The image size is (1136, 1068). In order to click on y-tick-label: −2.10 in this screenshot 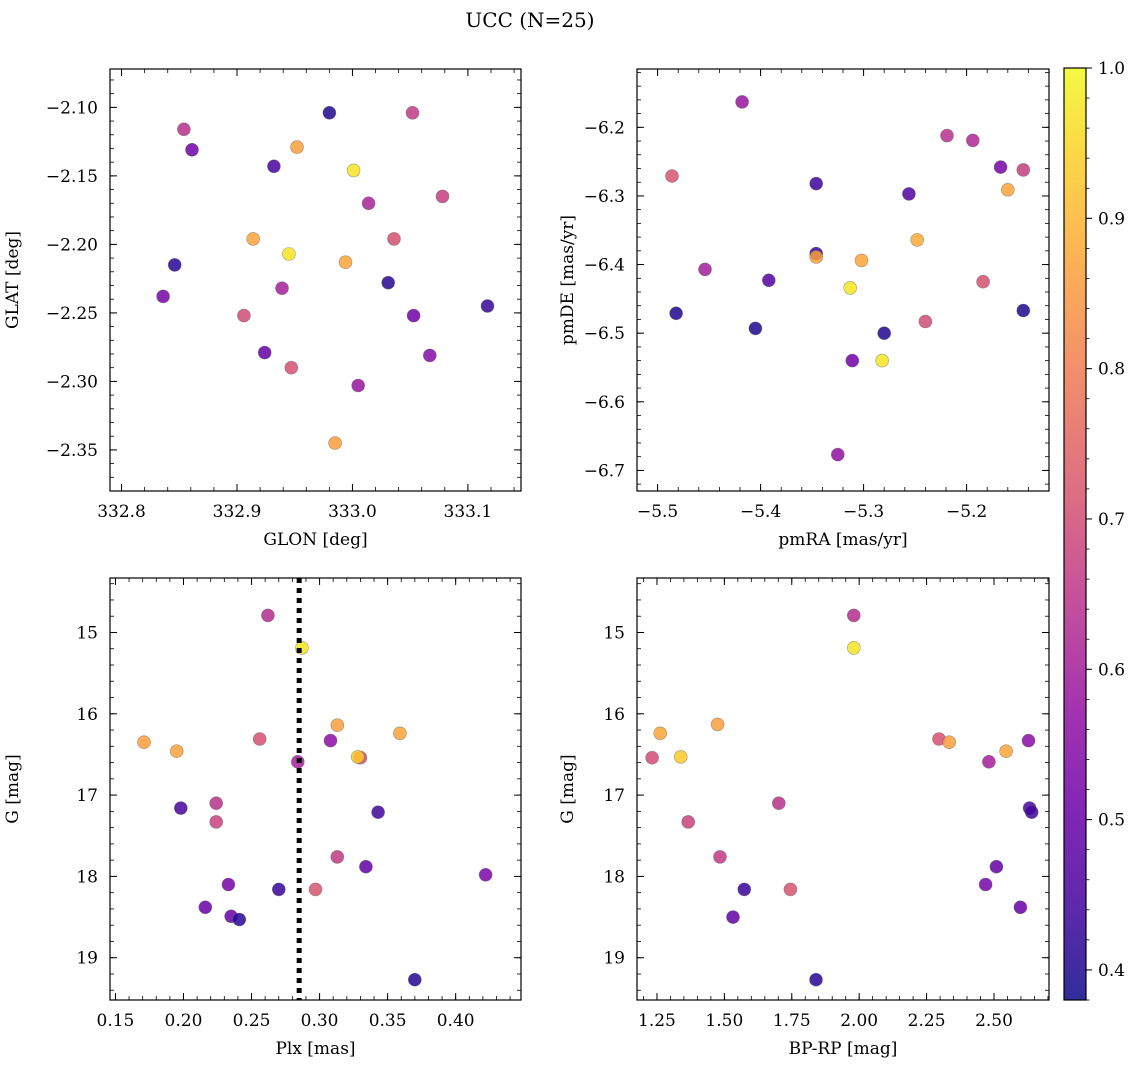, I will do `click(72, 108)`.